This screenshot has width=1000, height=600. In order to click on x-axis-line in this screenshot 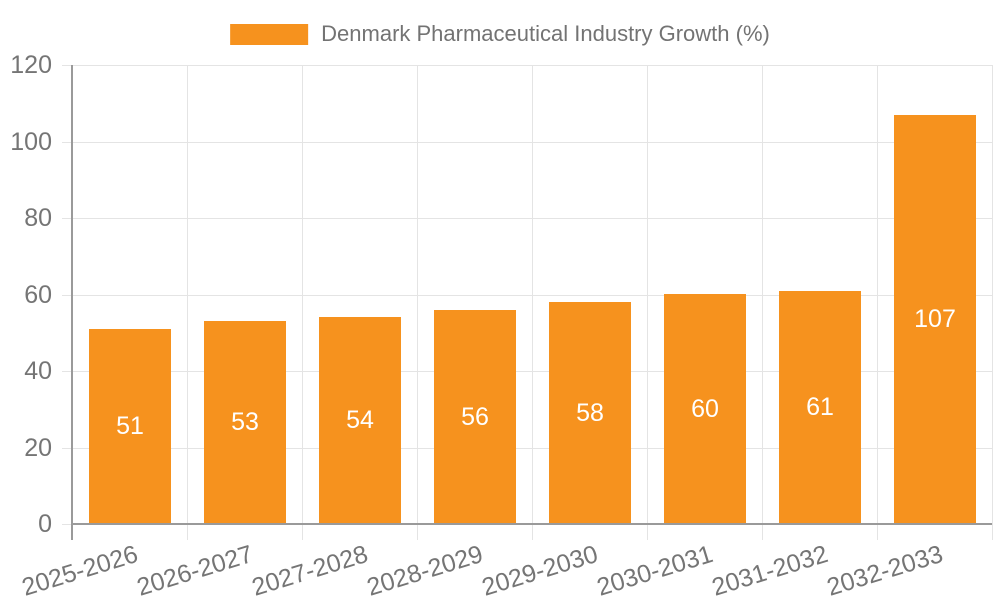, I will do `click(531, 524)`.